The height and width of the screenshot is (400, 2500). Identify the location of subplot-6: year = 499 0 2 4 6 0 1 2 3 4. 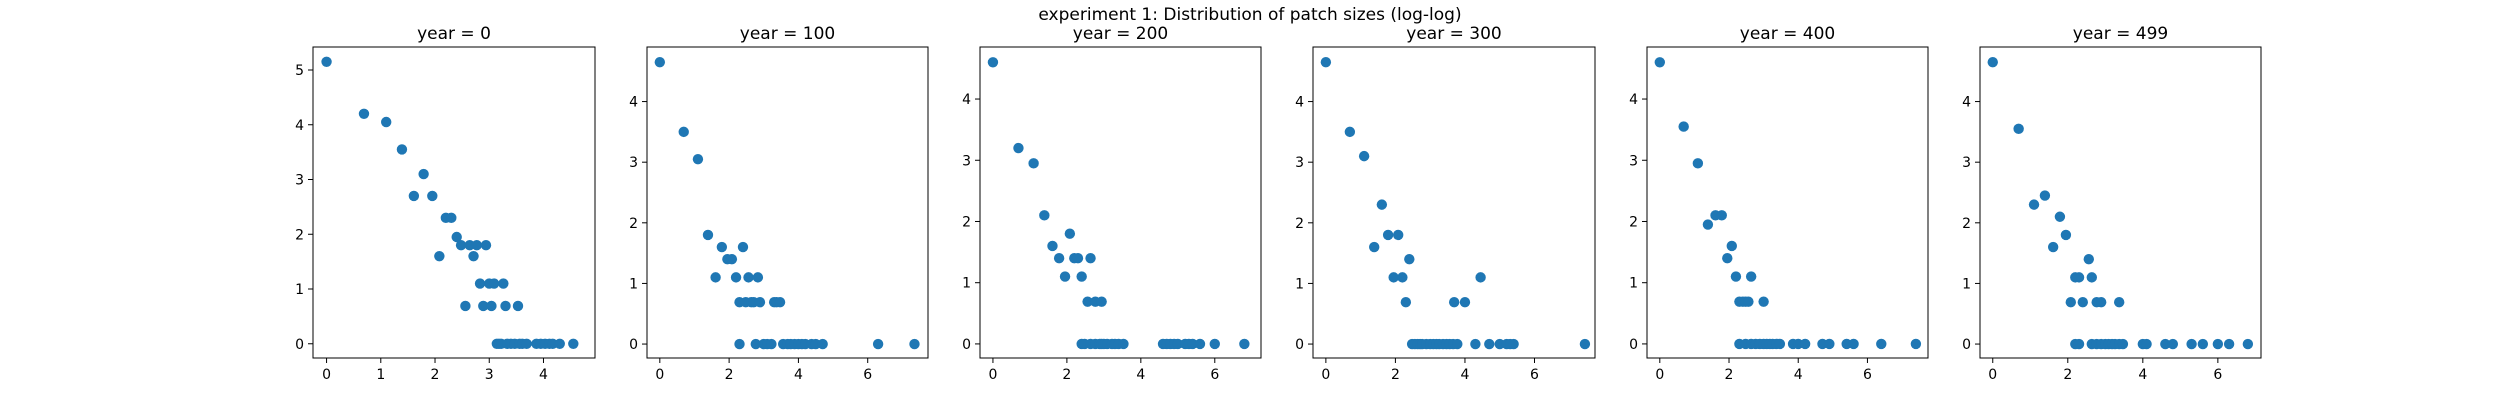
(2112, 203).